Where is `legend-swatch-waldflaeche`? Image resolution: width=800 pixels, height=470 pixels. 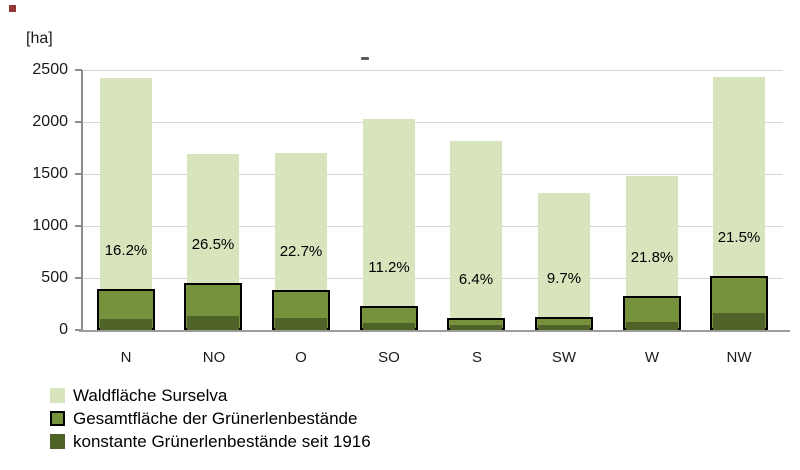
legend-swatch-waldflaeche is located at coordinates (57, 395).